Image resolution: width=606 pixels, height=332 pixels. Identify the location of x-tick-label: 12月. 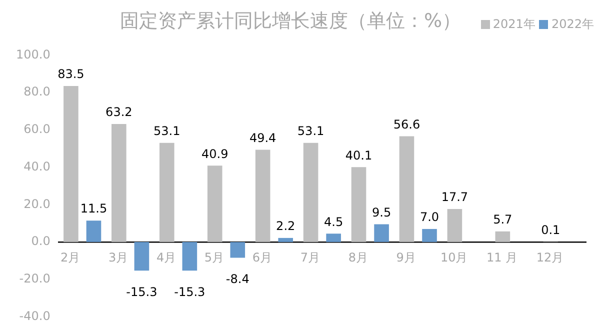
(550, 257).